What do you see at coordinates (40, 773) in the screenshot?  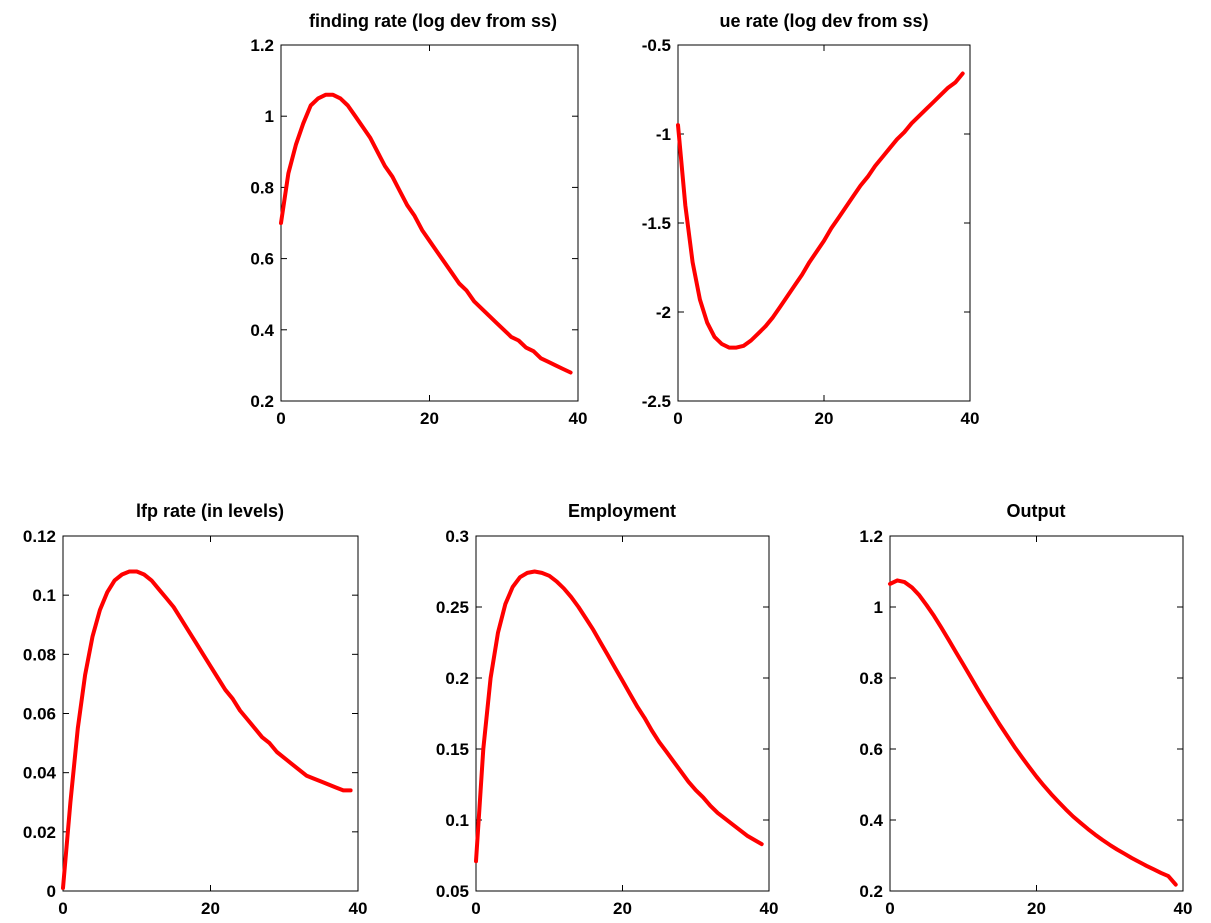 I see `y-tick-label: 0.04` at bounding box center [40, 773].